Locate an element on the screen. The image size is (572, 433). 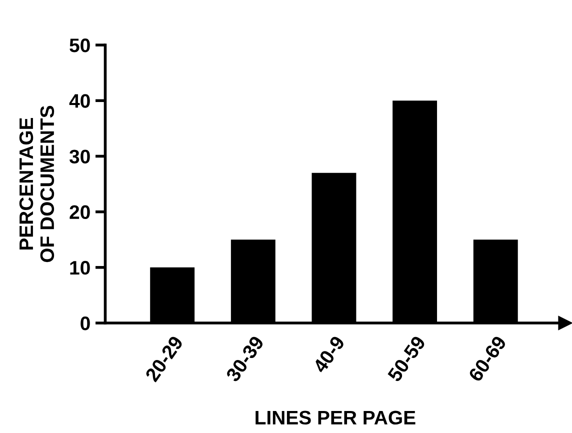
y-axis-title: PERCENTAGE OF DOCUMENTS is located at coordinates (36, 184).